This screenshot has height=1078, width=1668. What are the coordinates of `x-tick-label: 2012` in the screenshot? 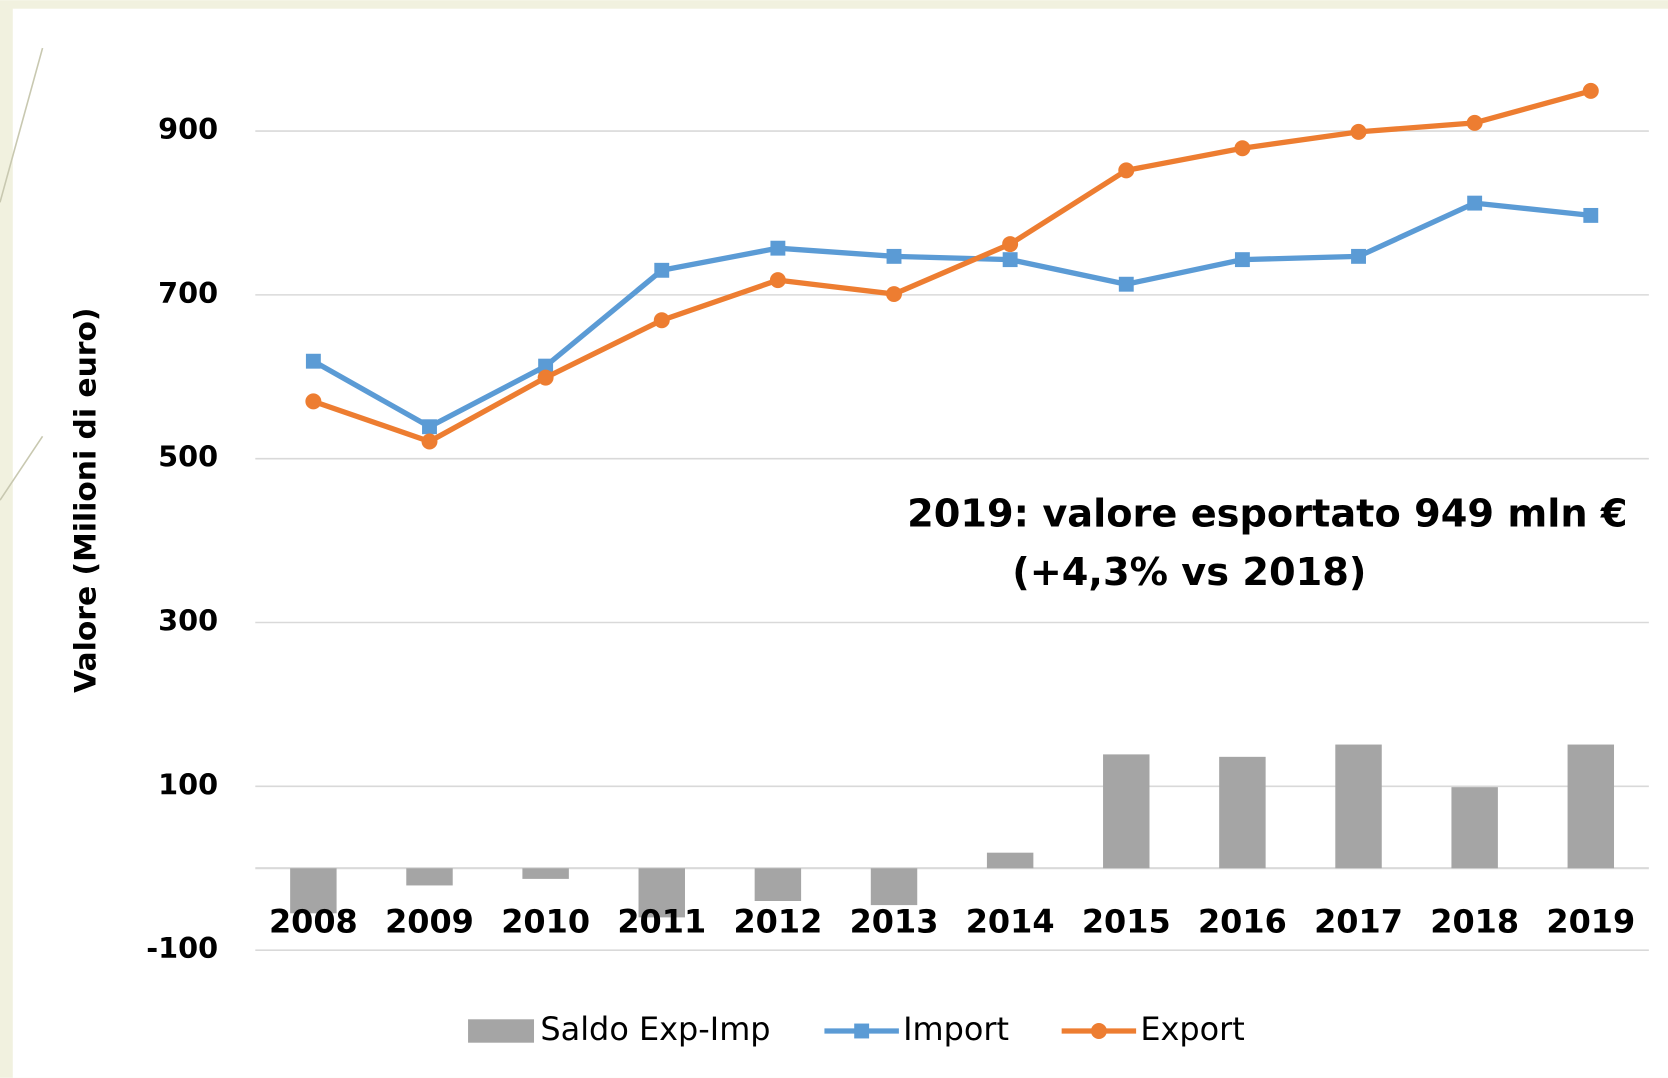 It's located at (777, 922).